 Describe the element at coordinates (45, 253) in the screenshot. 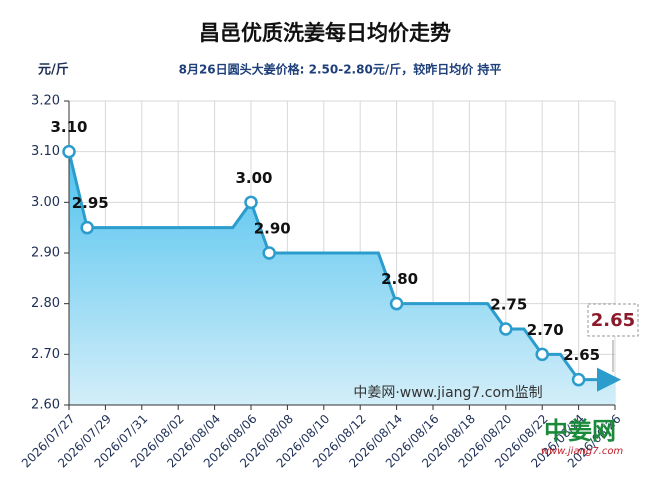

I see `y-tick-label: 2.90` at that location.